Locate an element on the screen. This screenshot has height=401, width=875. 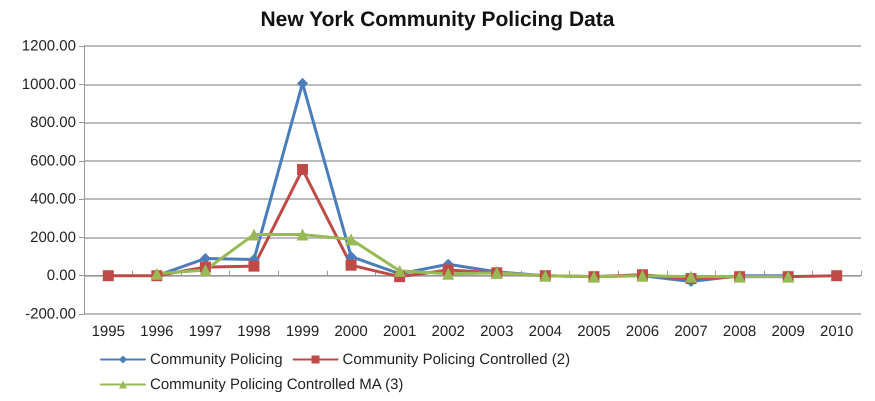
x-tick-label: 1999 is located at coordinates (303, 331).